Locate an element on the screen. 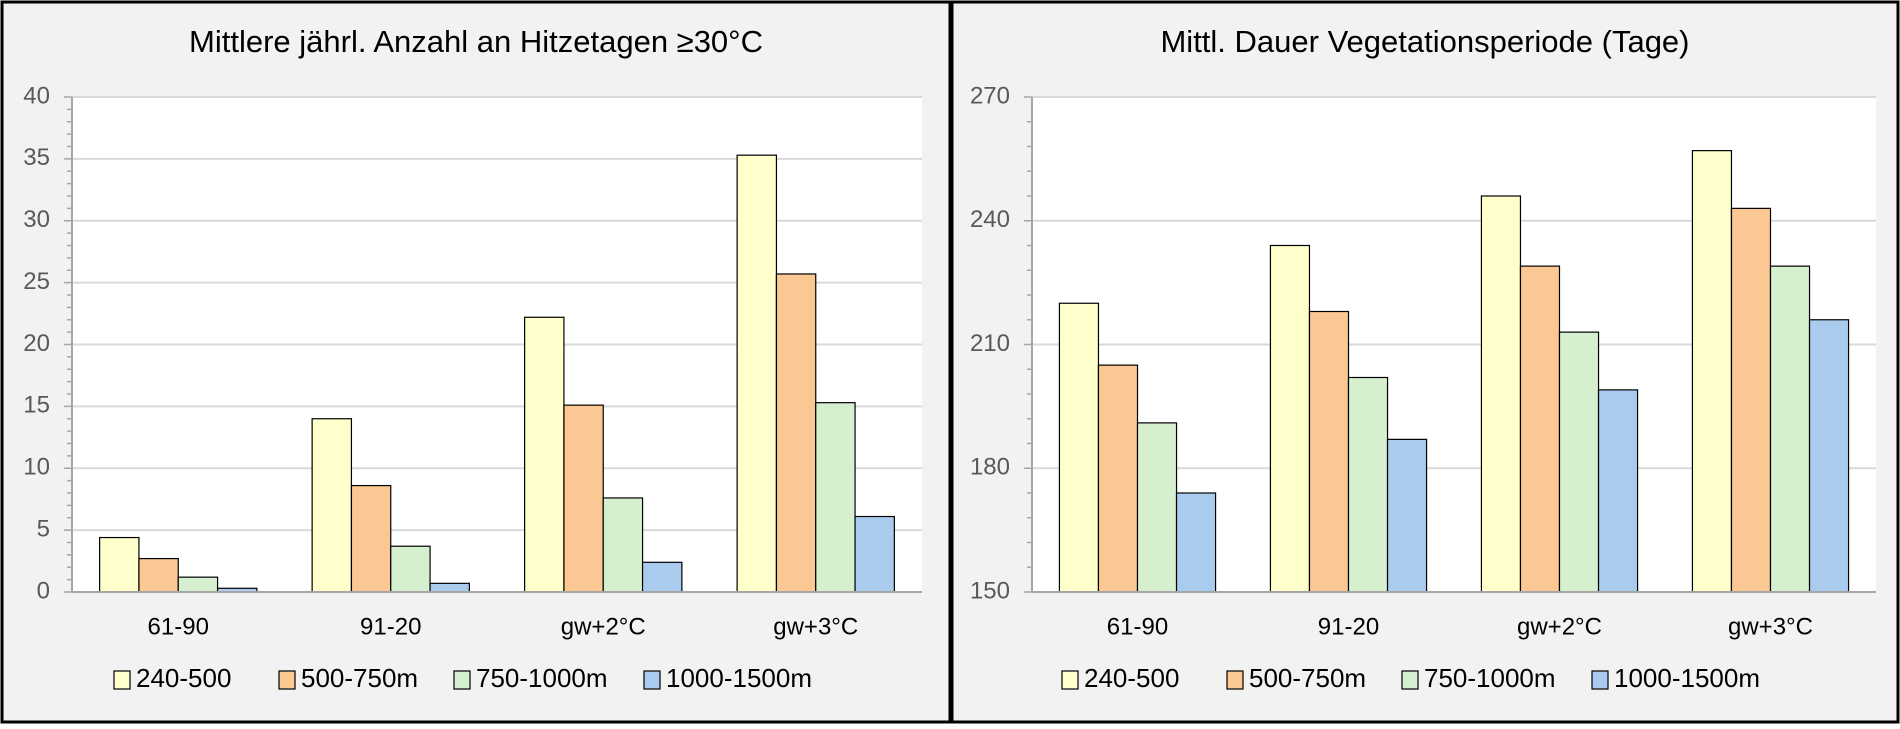 The width and height of the screenshot is (1900, 729). y-axis-ticks: 0 5 10 15 20 25 30 35 40 is located at coordinates (47, 343).